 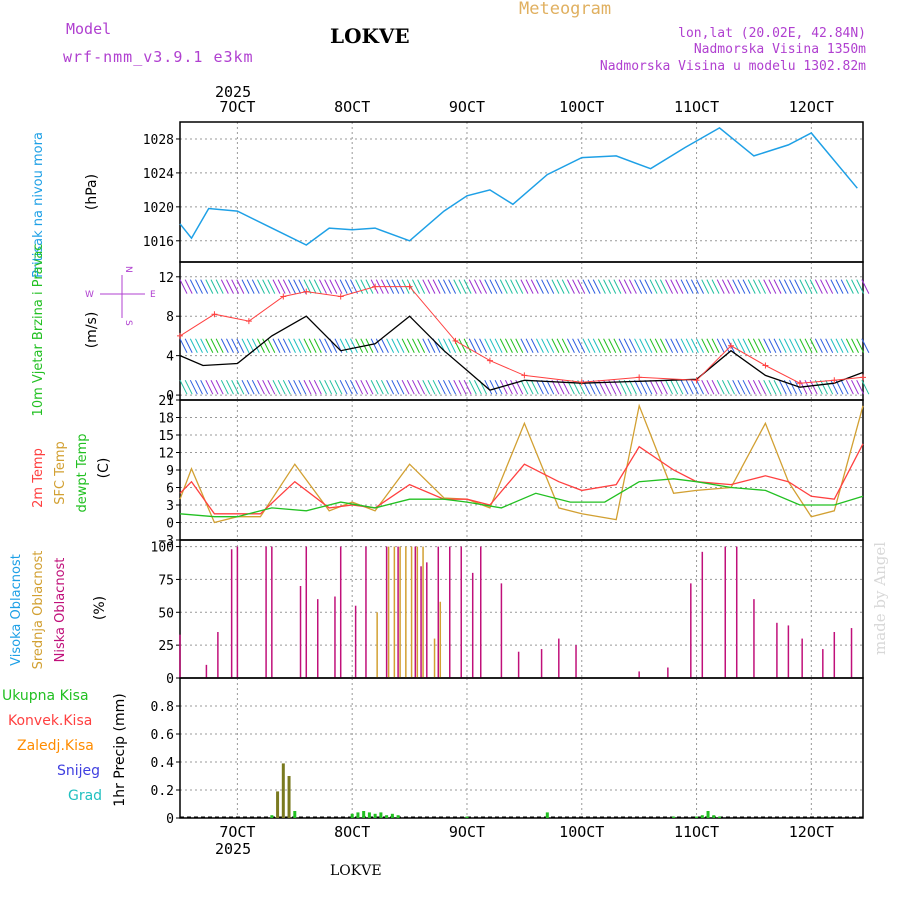 I want to click on pressure-unit: (hPa), so click(x=92, y=192).